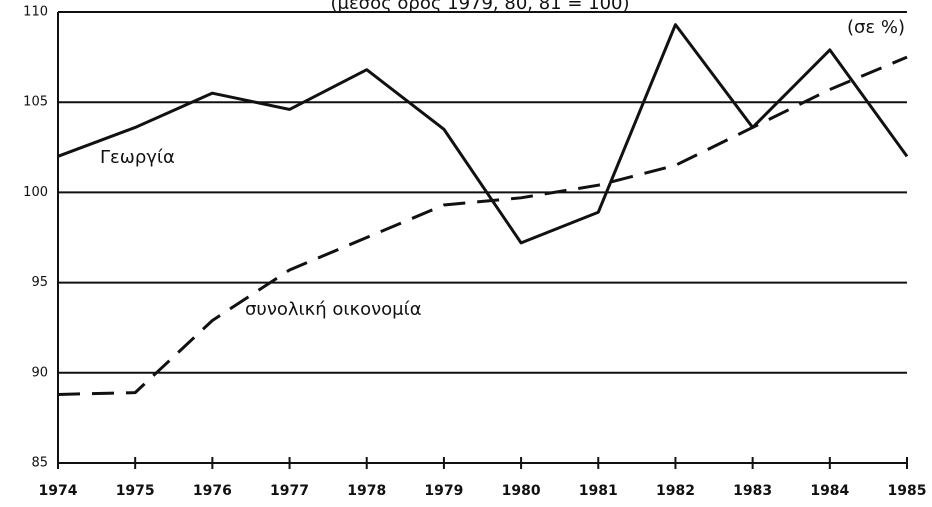  Describe the element at coordinates (35, 192) in the screenshot. I see `y-tick-label: 100` at that location.